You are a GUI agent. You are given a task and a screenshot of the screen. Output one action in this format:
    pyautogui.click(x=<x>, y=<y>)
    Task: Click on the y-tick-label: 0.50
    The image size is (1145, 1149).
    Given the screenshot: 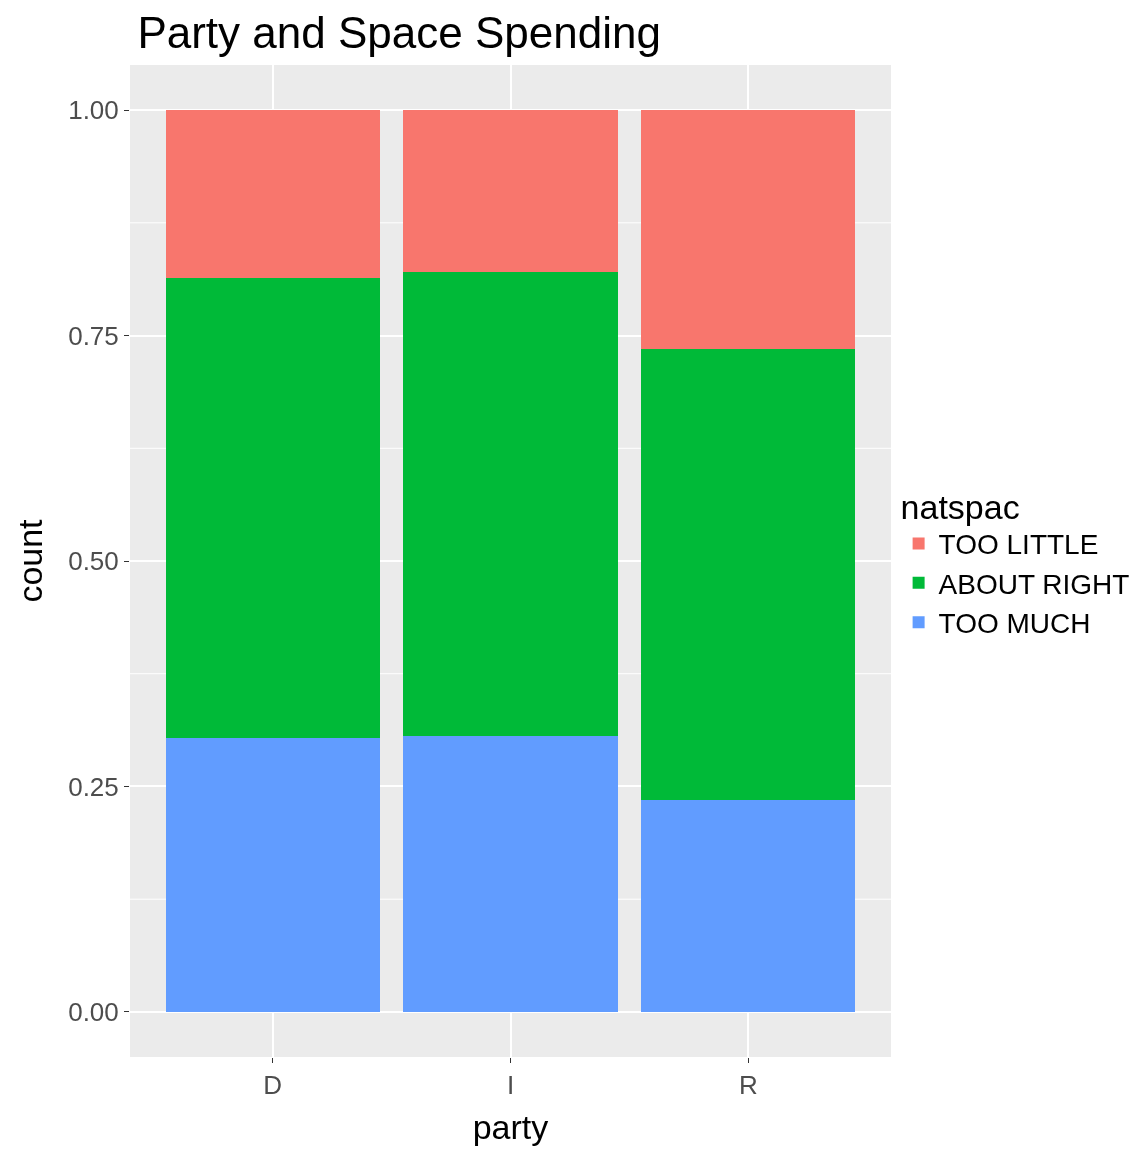 What is the action you would take?
    pyautogui.click(x=93, y=561)
    